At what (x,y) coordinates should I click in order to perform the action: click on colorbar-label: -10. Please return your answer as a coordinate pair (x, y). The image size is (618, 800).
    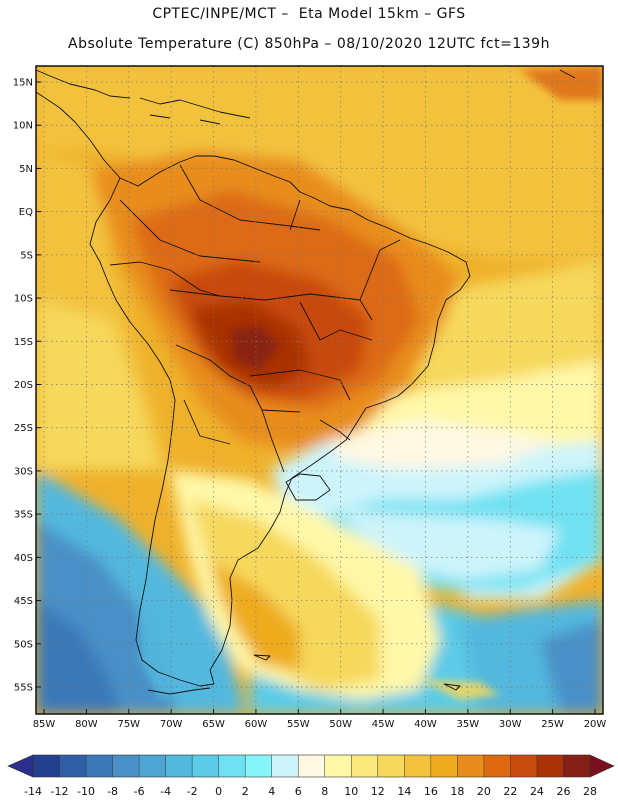
    Looking at the image, I should click on (86, 791).